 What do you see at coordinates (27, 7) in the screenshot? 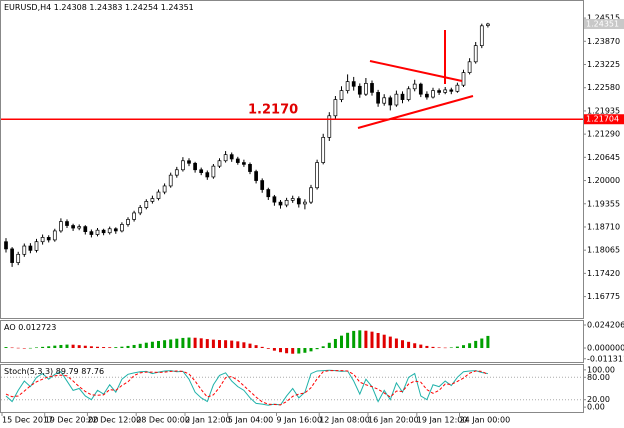
I see `symbol: EURUSD,H4` at bounding box center [27, 7].